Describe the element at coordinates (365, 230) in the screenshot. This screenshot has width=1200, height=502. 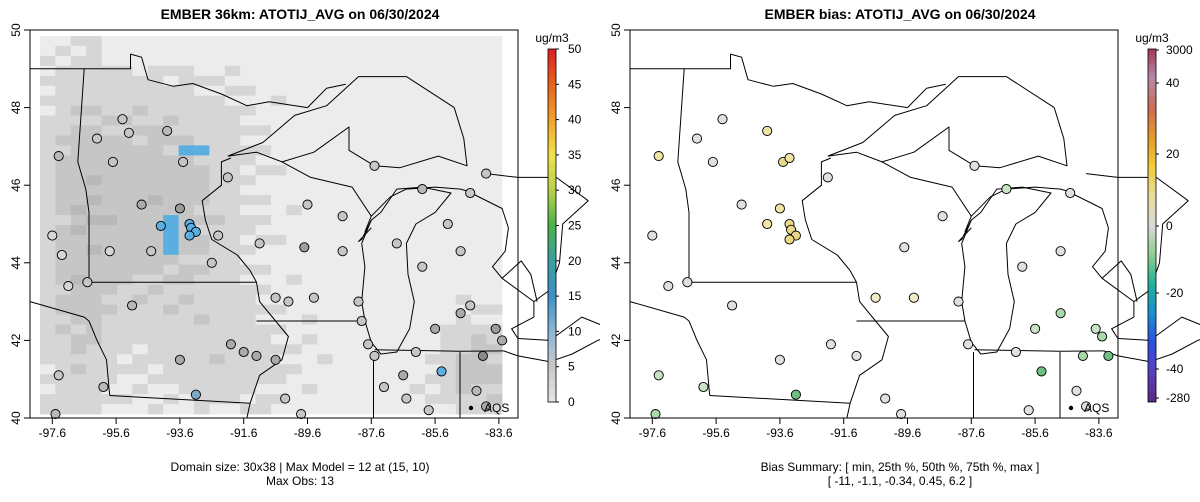
I see `boundary-green-bay` at that location.